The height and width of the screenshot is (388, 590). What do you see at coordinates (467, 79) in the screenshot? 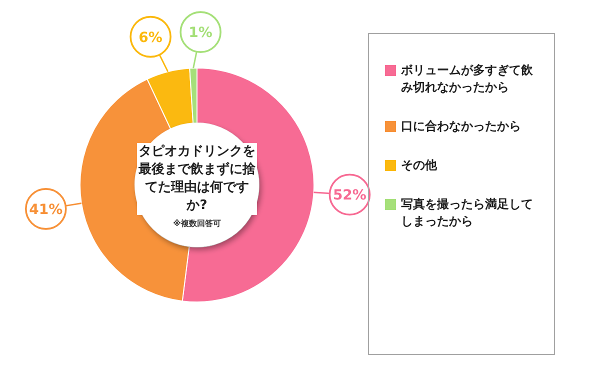
I see `legend-label: ボリュームが多すぎて飲み切れなかったから` at bounding box center [467, 79].